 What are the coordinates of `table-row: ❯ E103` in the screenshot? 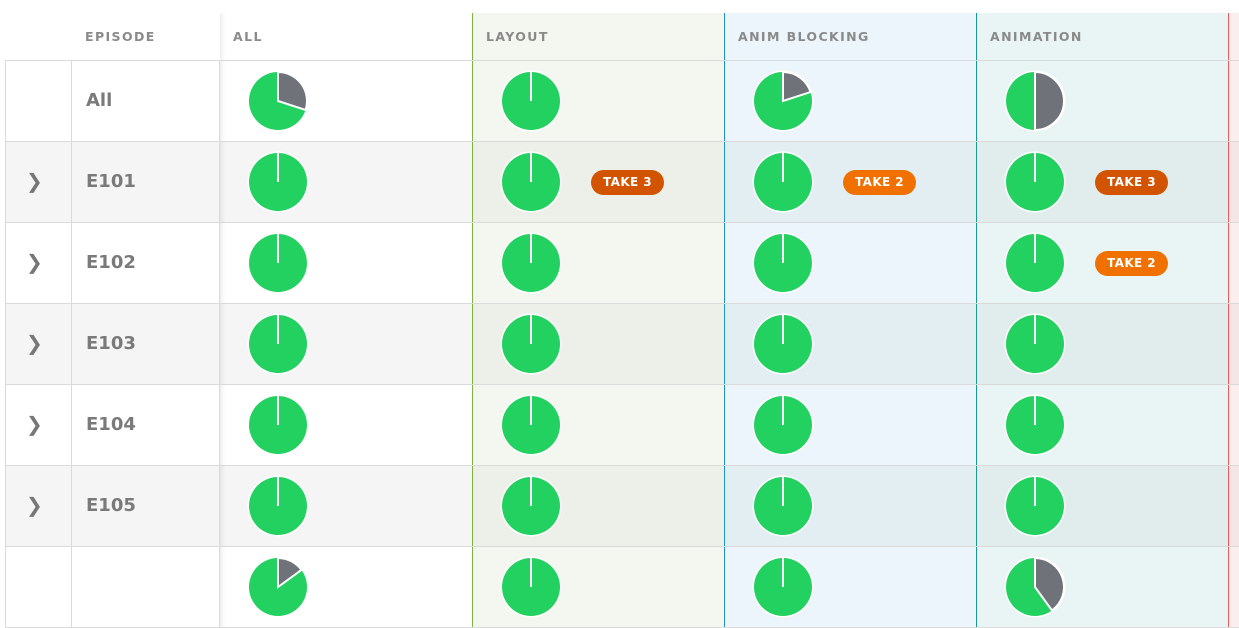 It's located at (622, 344).